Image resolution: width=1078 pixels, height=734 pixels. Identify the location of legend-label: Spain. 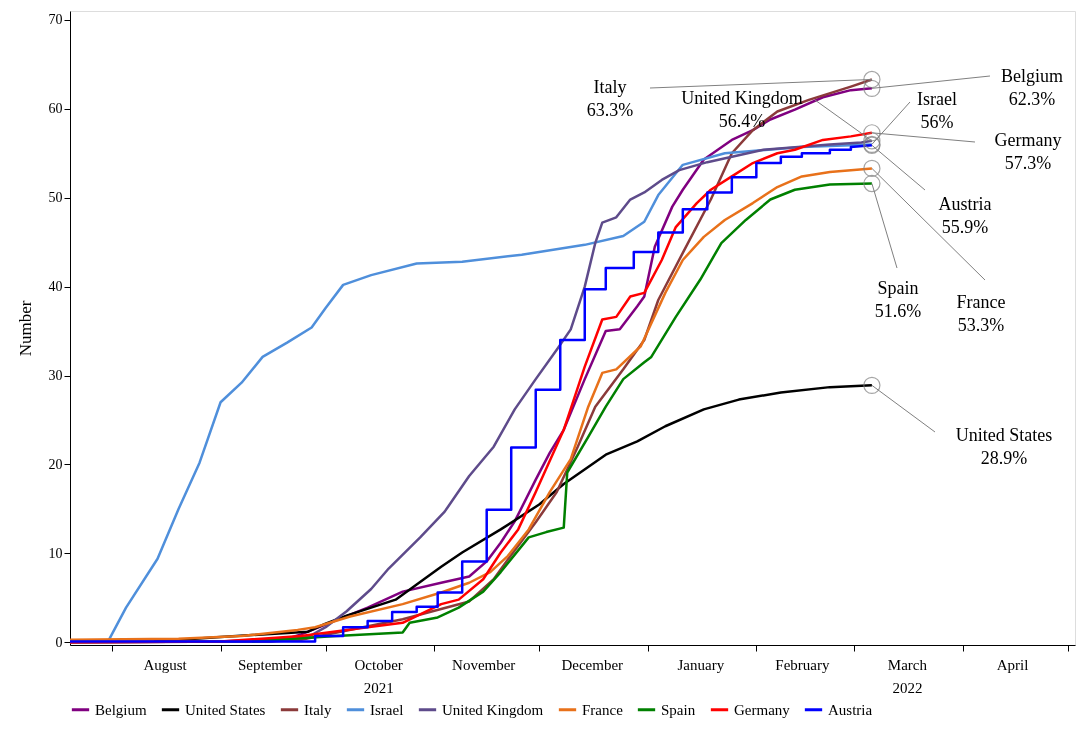
(678, 709).